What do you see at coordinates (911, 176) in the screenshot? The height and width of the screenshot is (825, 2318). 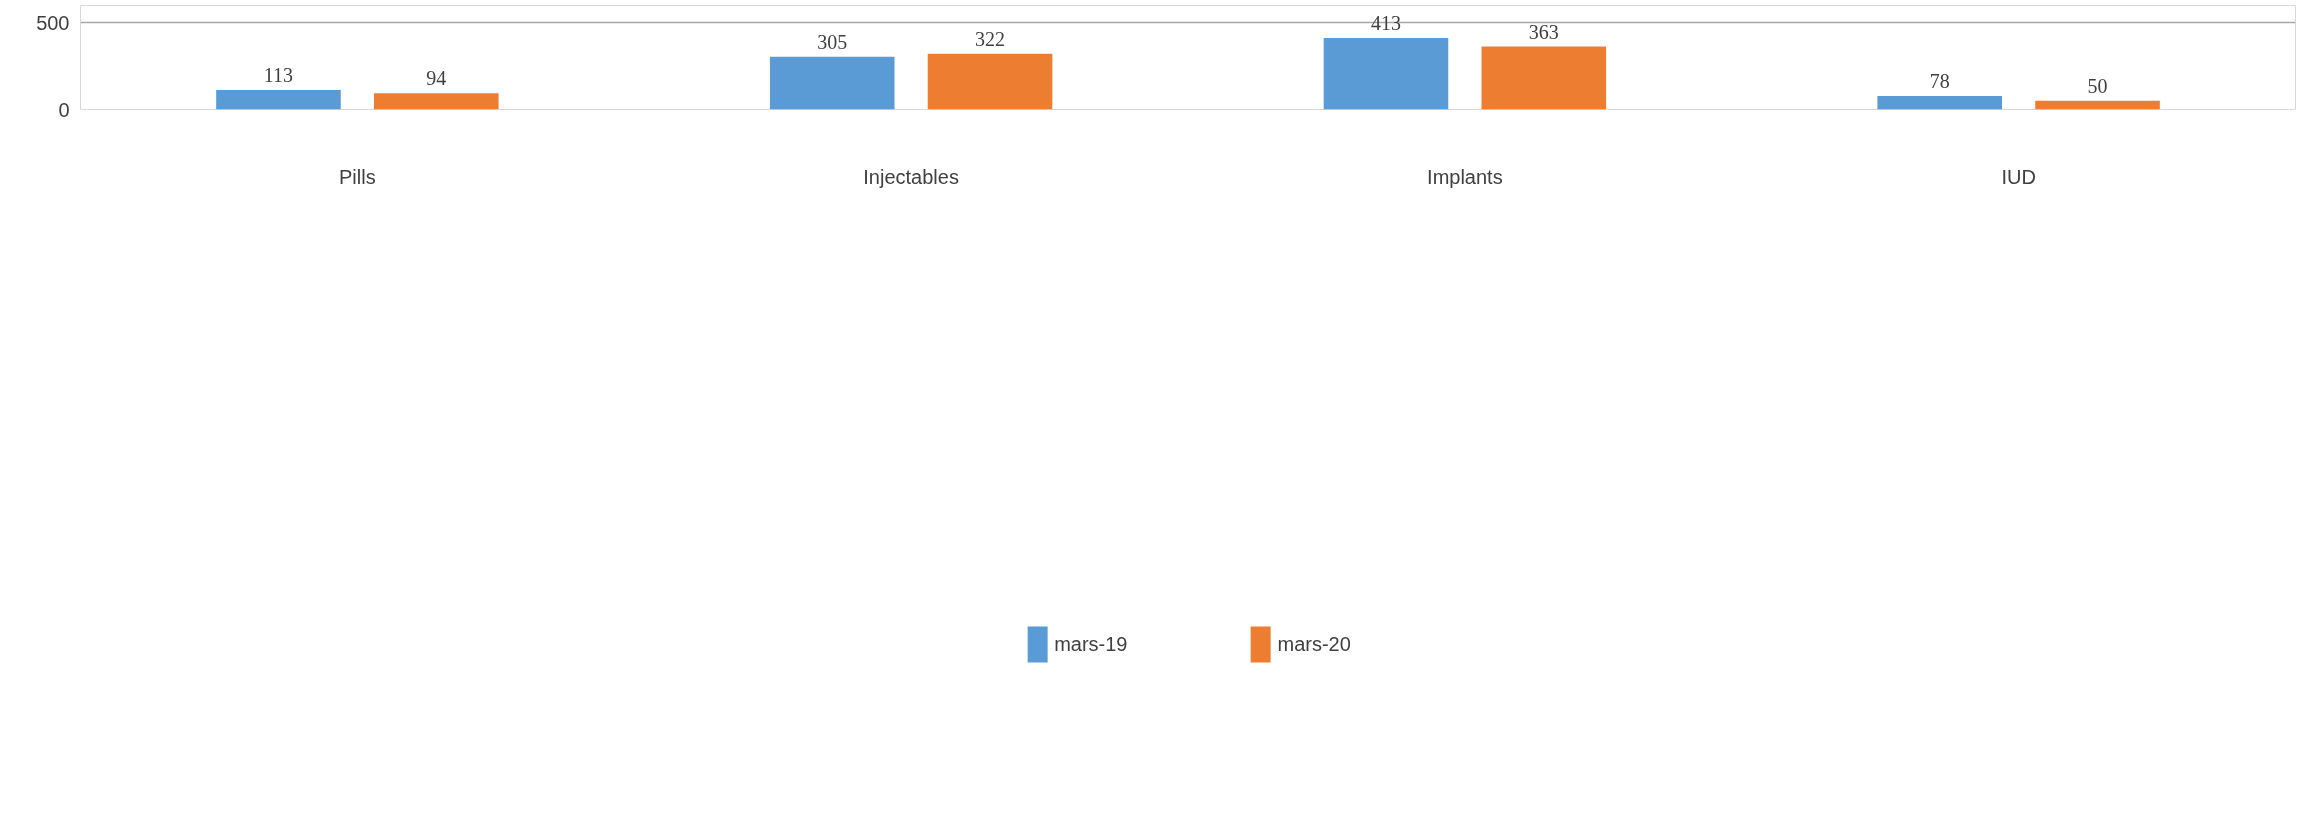 I see `x-tick-label: Injectables` at bounding box center [911, 176].